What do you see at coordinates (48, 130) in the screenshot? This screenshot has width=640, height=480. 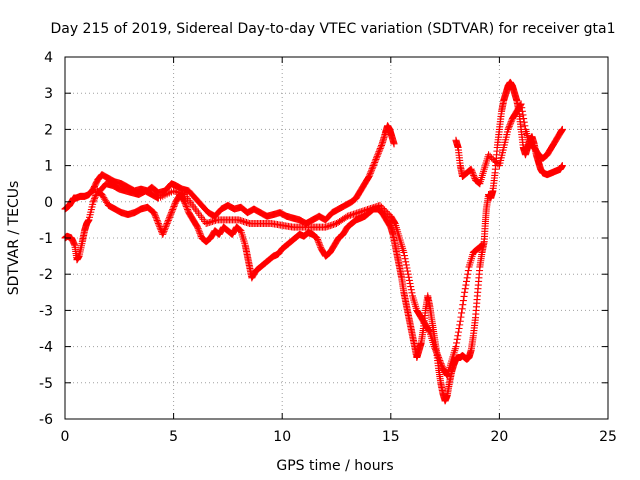 I see `y-tick-label: 2` at bounding box center [48, 130].